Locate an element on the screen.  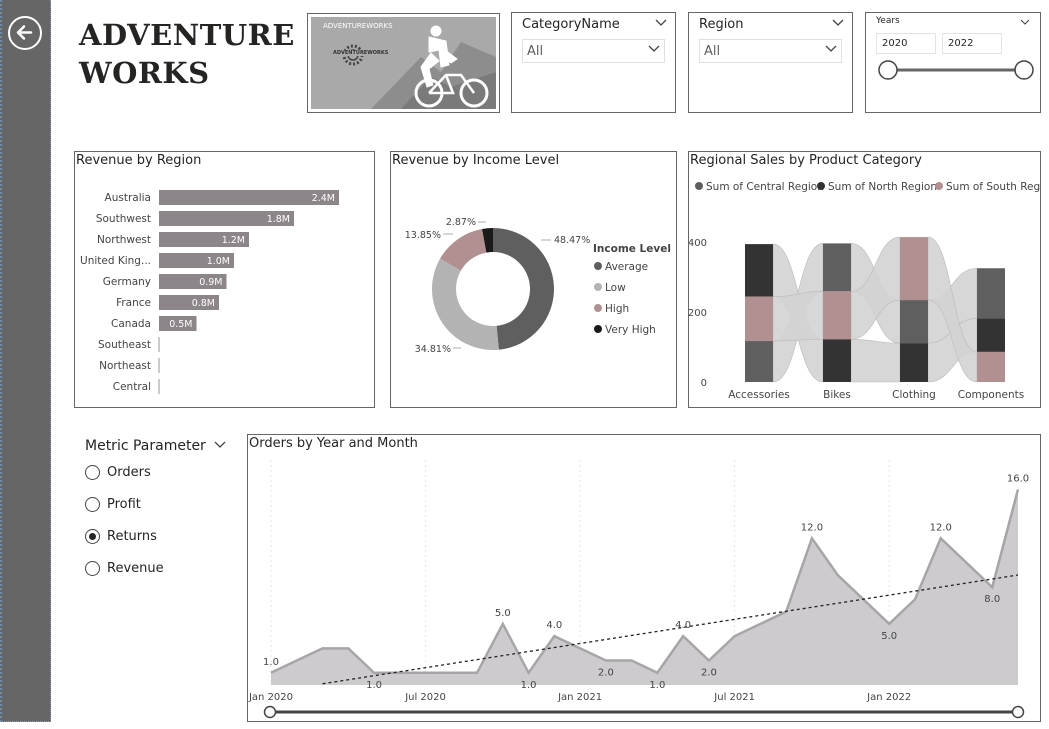
years-end-input: 2022 is located at coordinates (972, 43).